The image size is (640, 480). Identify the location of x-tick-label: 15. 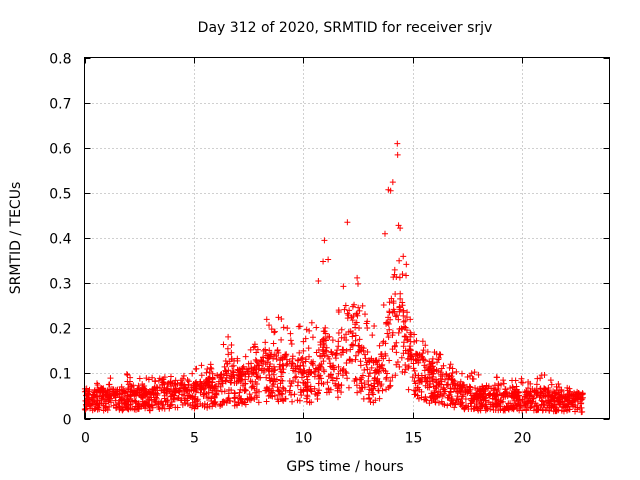
(414, 439).